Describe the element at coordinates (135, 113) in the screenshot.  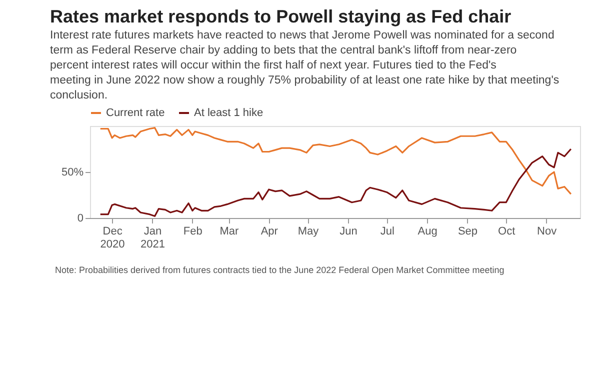
I see `legend-label: Current rate` at that location.